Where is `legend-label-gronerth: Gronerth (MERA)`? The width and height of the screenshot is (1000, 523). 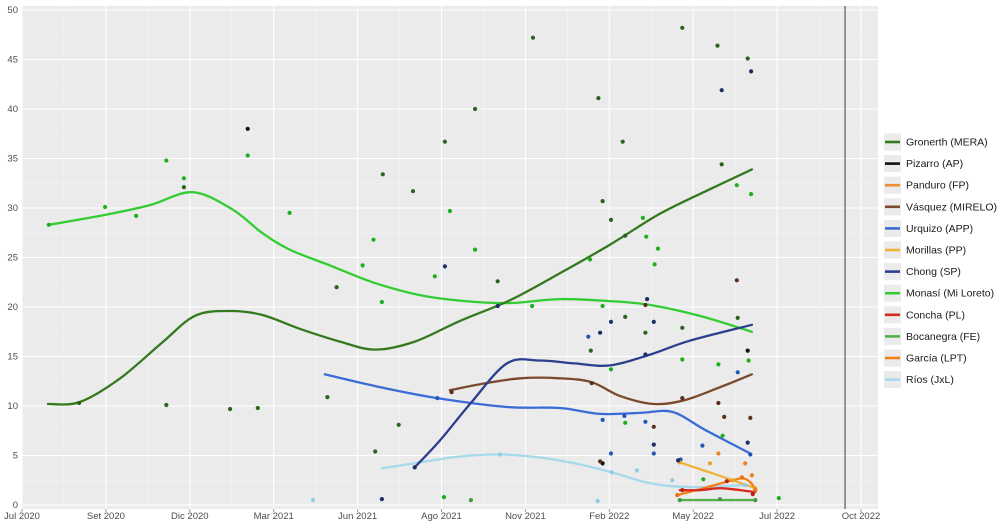 legend-label-gronerth: Gronerth (MERA) is located at coordinates (947, 143).